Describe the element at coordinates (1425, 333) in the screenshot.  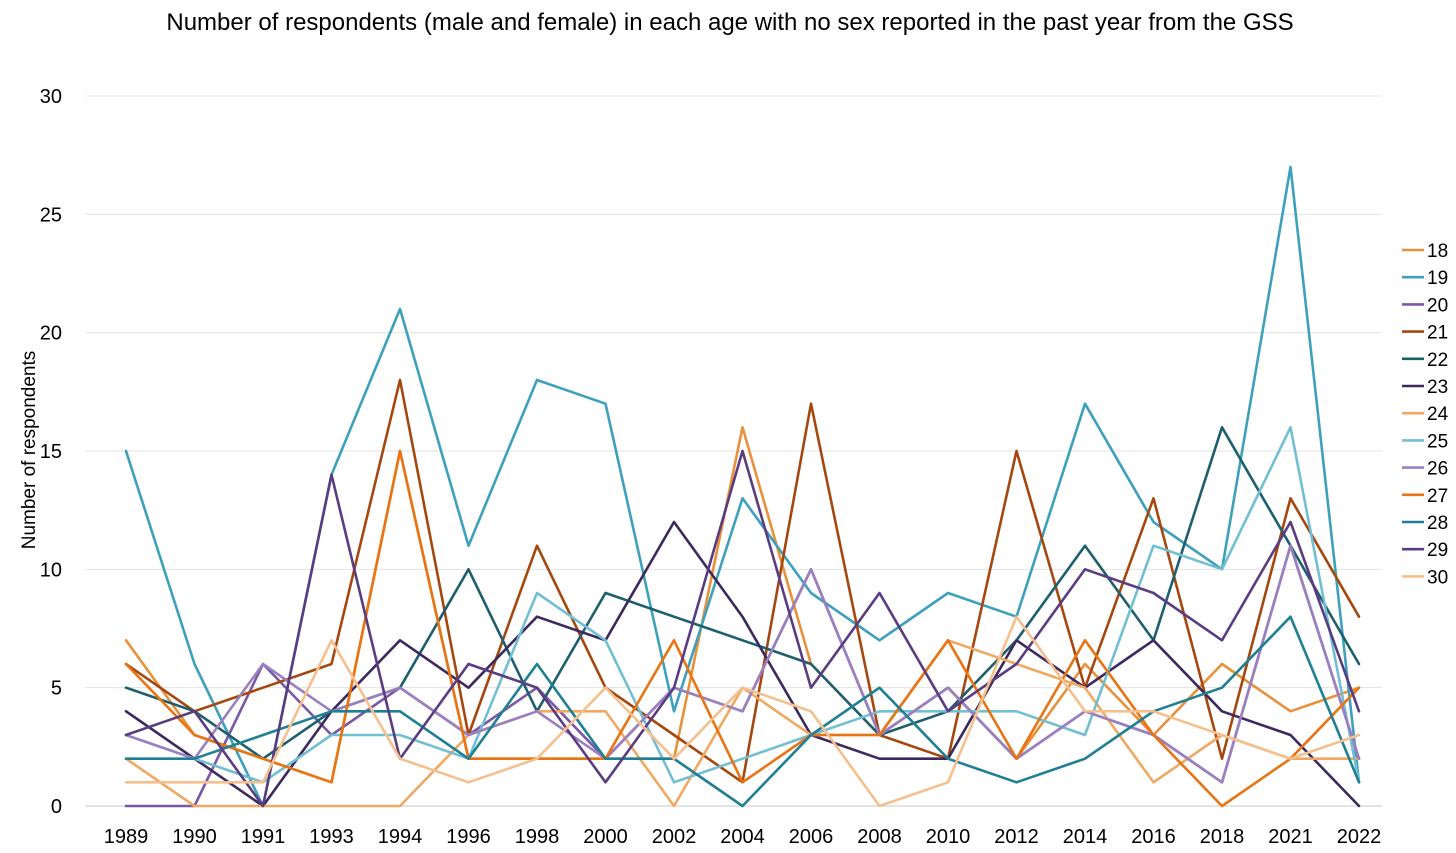
I see `legend-item-21: 21` at that location.